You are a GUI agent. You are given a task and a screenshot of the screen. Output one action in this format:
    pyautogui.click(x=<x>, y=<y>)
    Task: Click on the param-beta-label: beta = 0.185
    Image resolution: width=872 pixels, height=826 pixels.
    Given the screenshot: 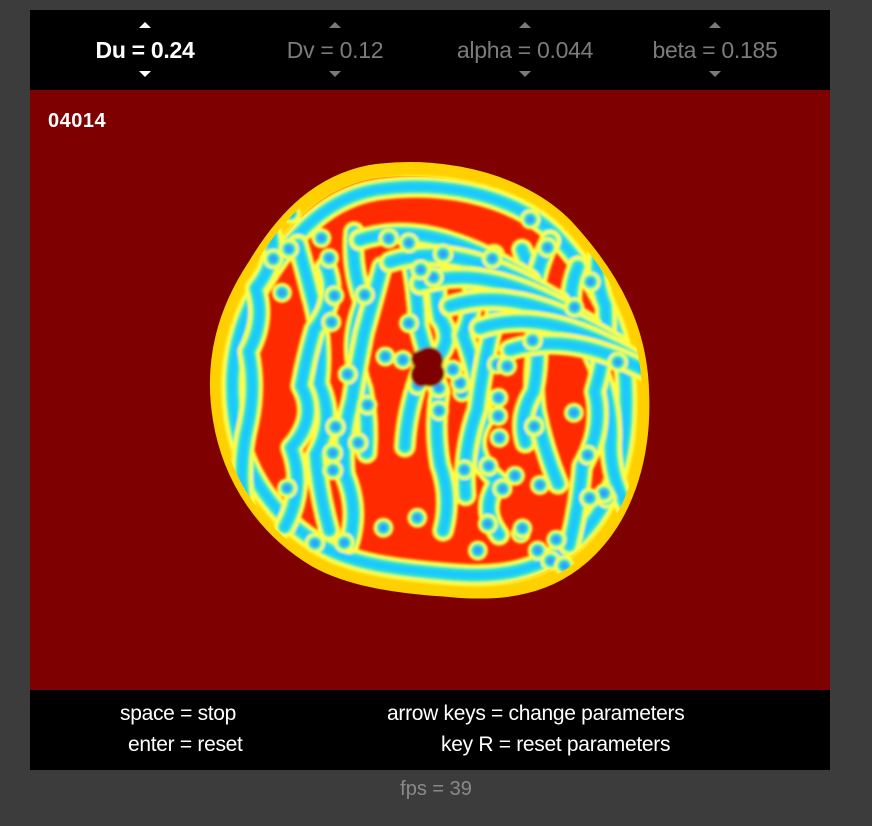 What is the action you would take?
    pyautogui.click(x=715, y=50)
    